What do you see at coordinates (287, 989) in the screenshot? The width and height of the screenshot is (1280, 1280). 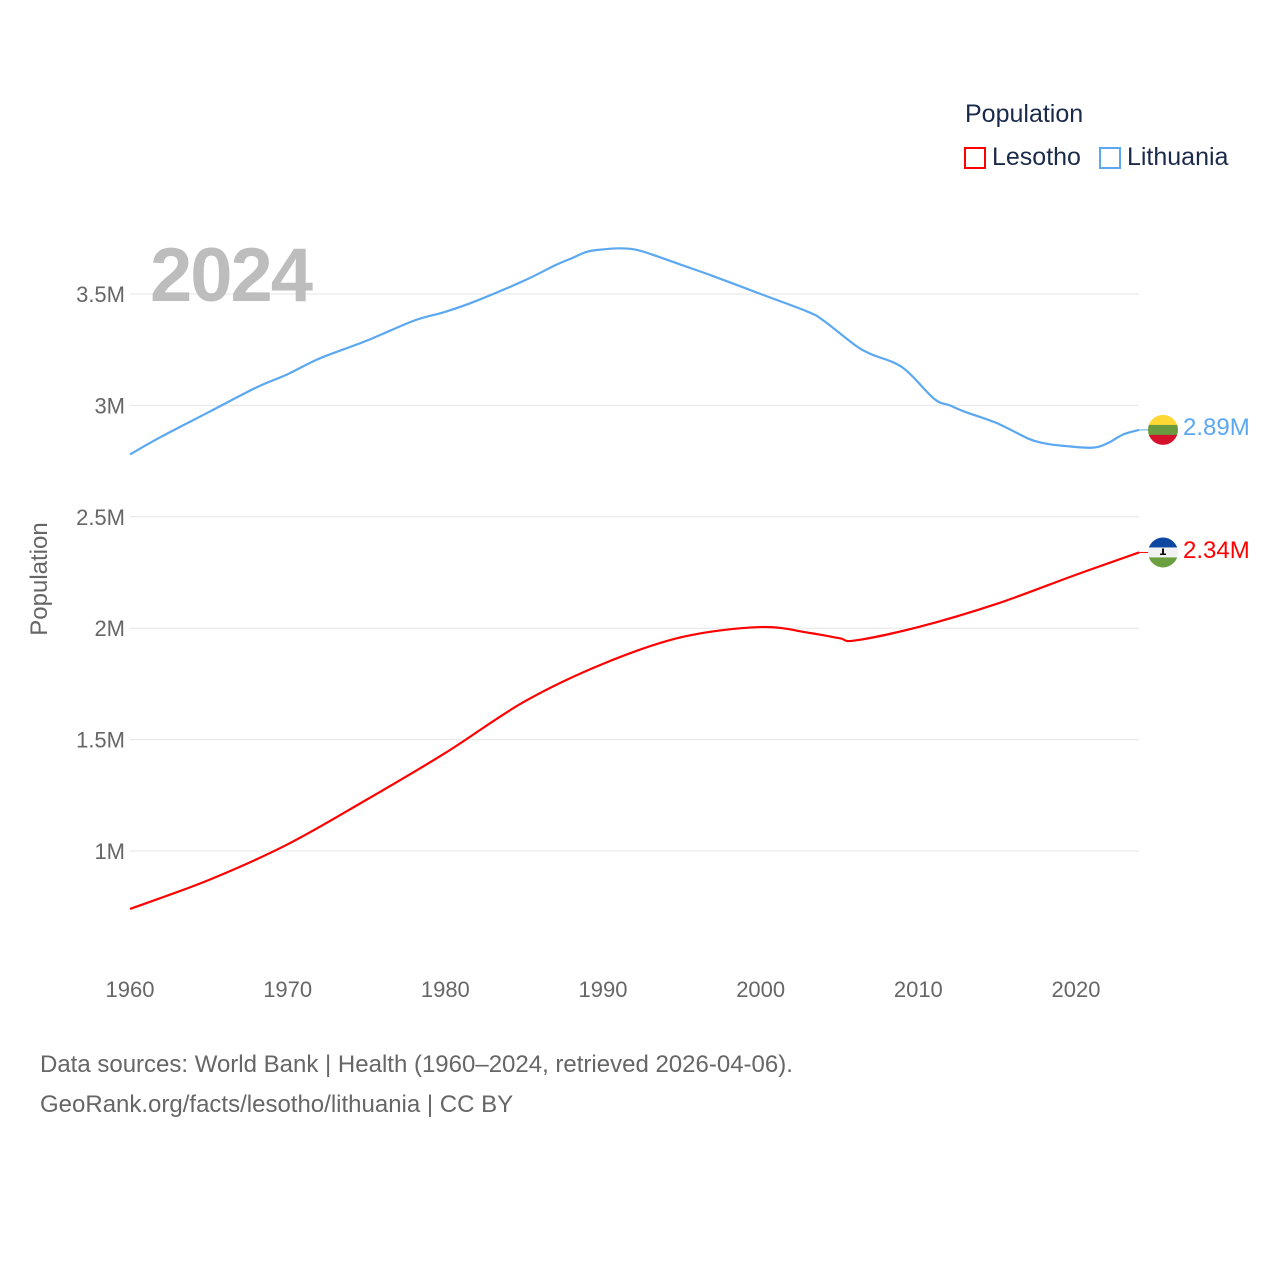 I see `x-tick-label: 1970` at bounding box center [287, 989].